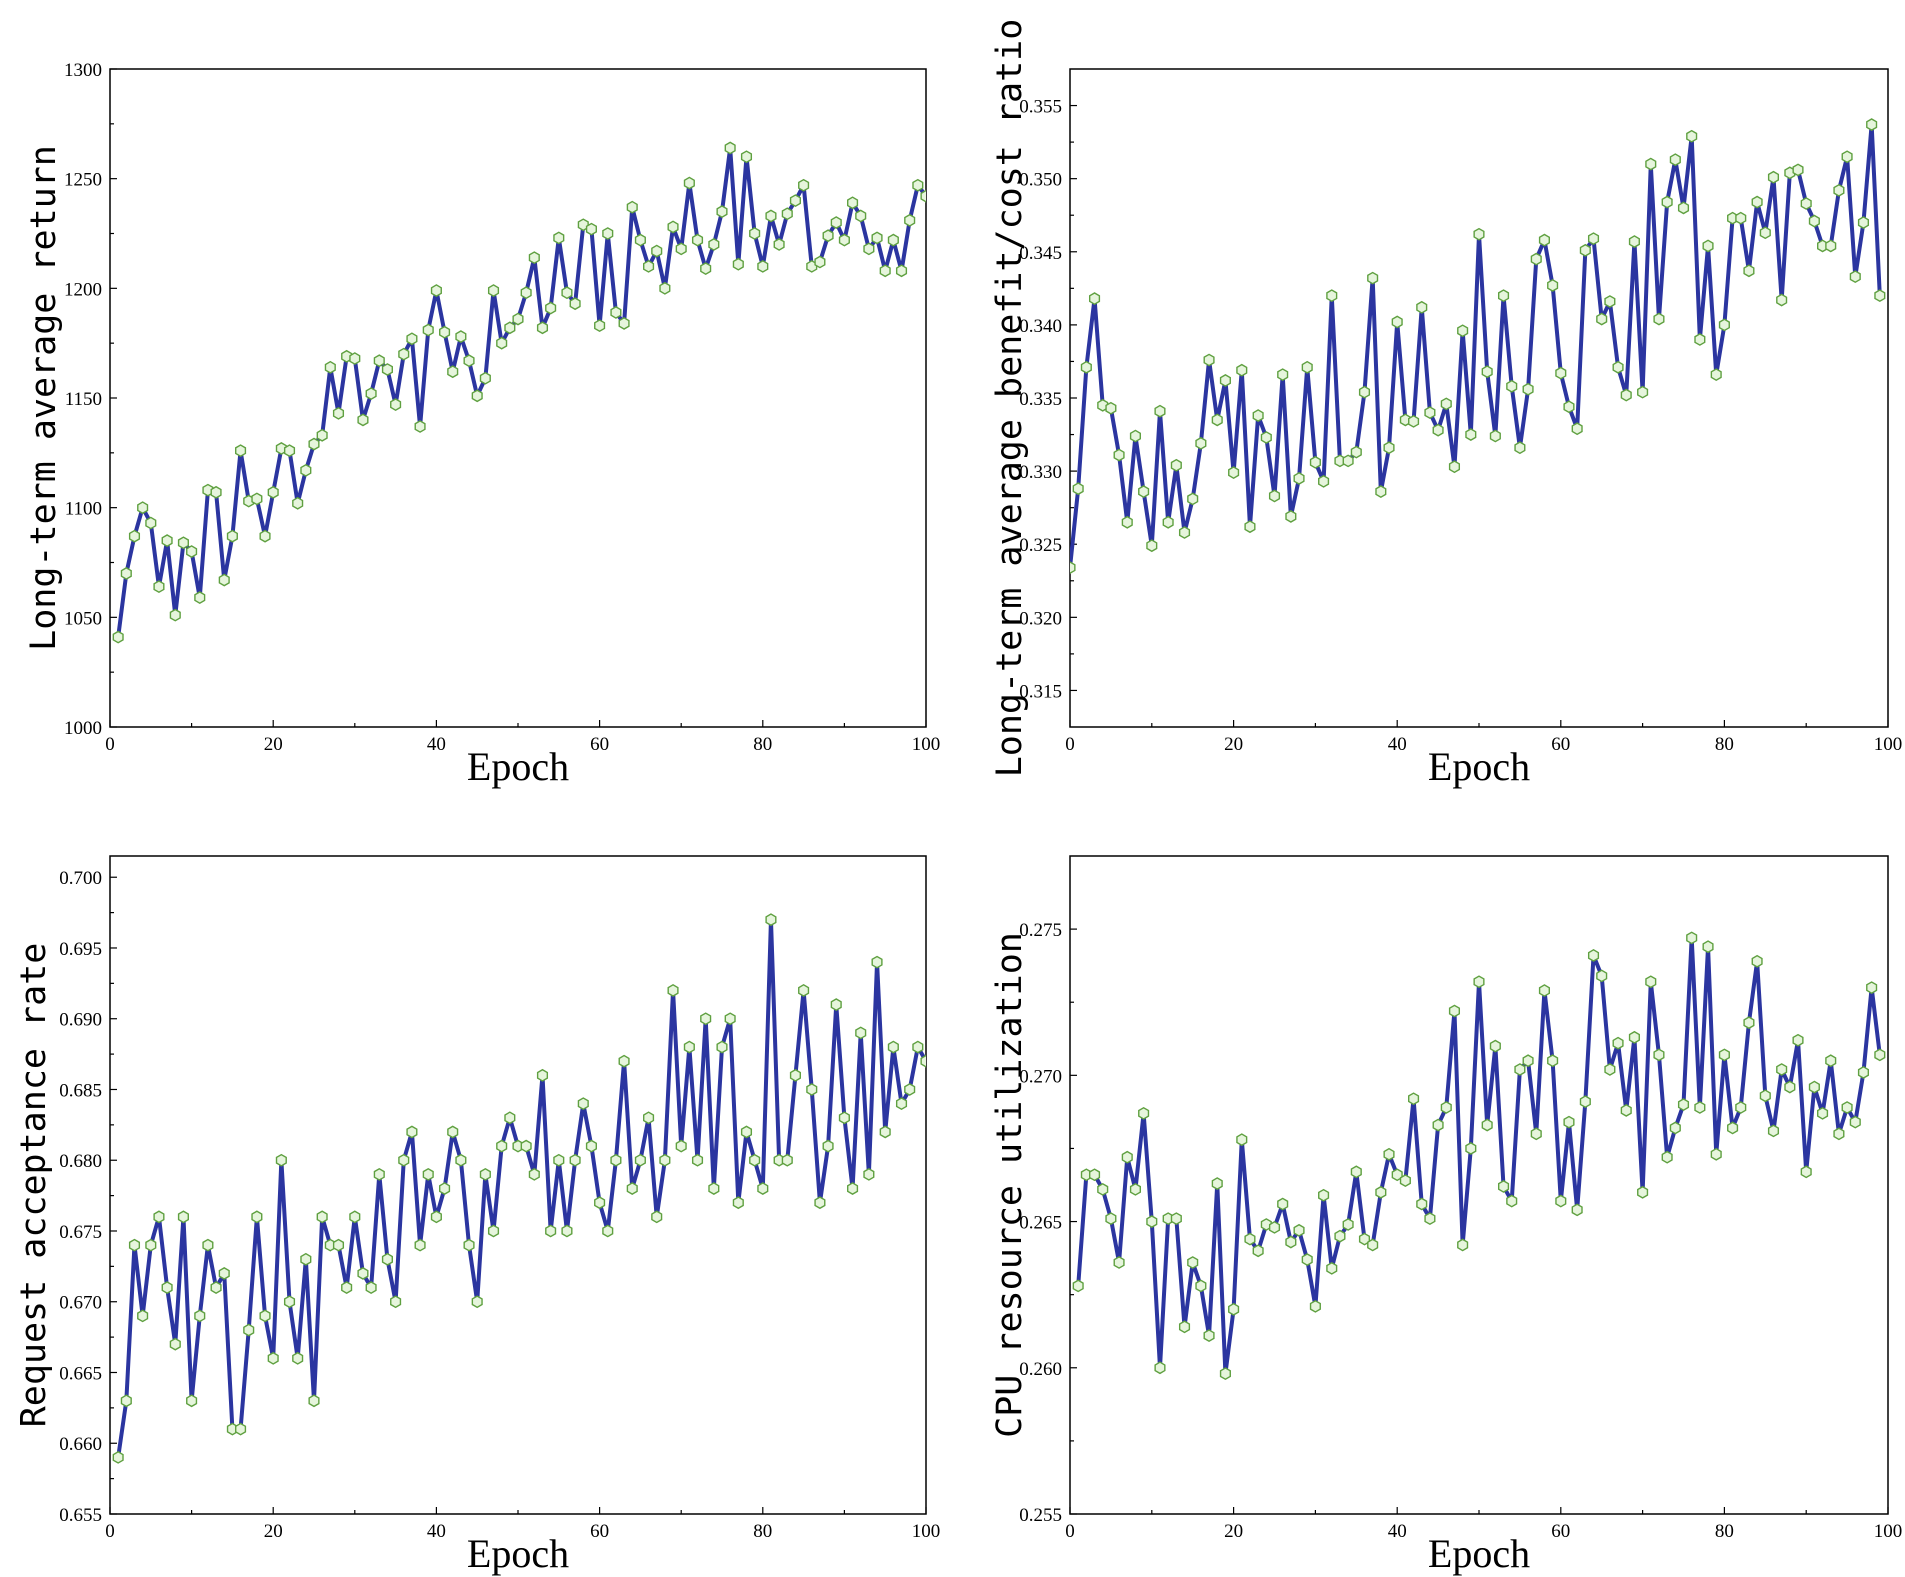 The height and width of the screenshot is (1577, 1905). What do you see at coordinates (83, 399) in the screenshot?
I see `y-tick-label: 1150` at bounding box center [83, 399].